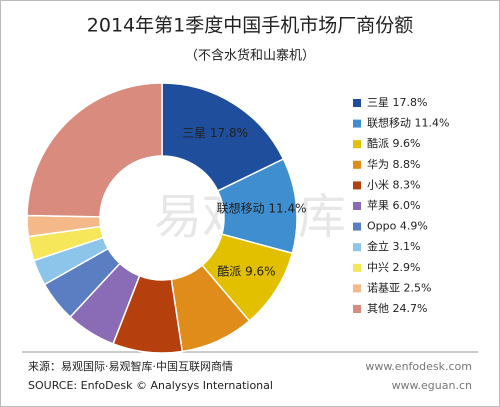  I want to click on legend-value: 9.6%, so click(407, 143).